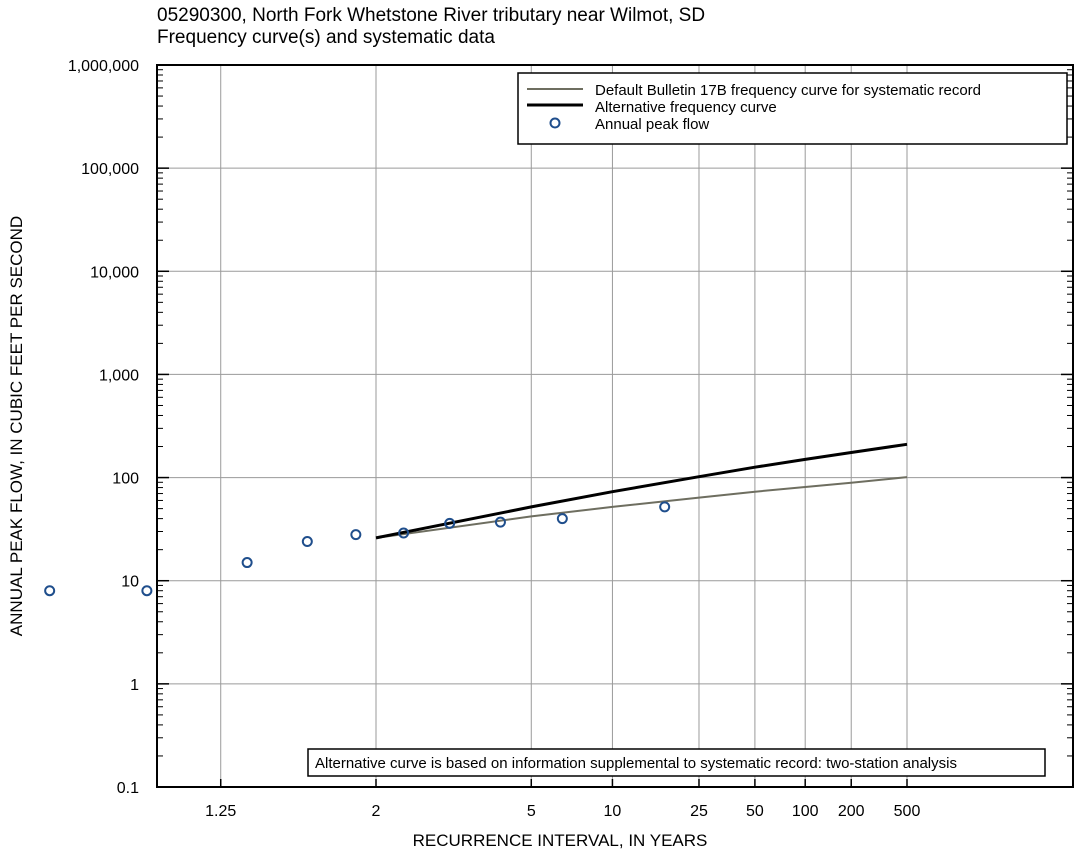 The height and width of the screenshot is (855, 1079). Describe the element at coordinates (326, 37) in the screenshot. I see `chart-subtitle: Frequency curve(s) and systematic data` at that location.